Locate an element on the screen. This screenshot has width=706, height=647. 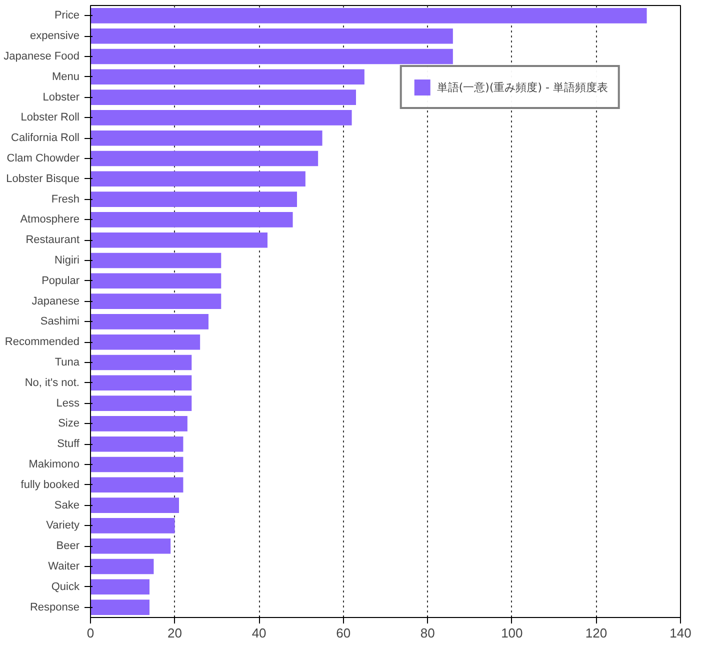
y-tick-label: Recommended is located at coordinates (42, 342).